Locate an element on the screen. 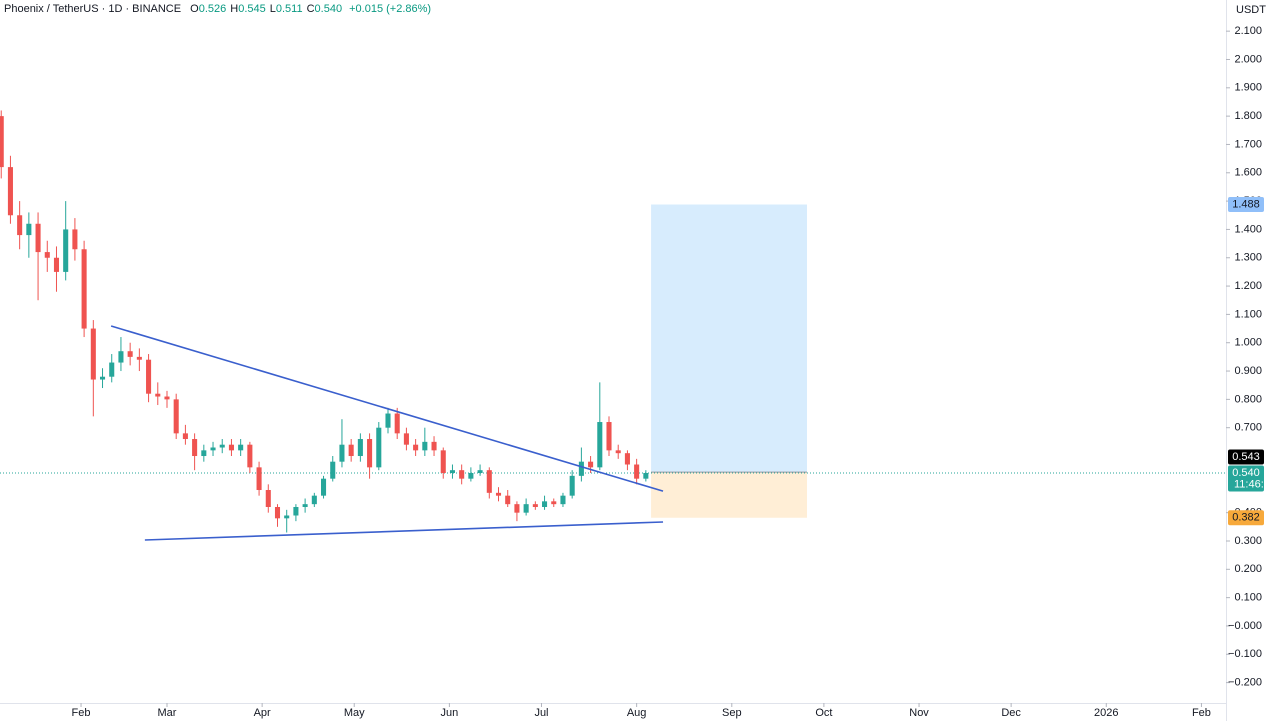  field-key: O is located at coordinates (194, 9).